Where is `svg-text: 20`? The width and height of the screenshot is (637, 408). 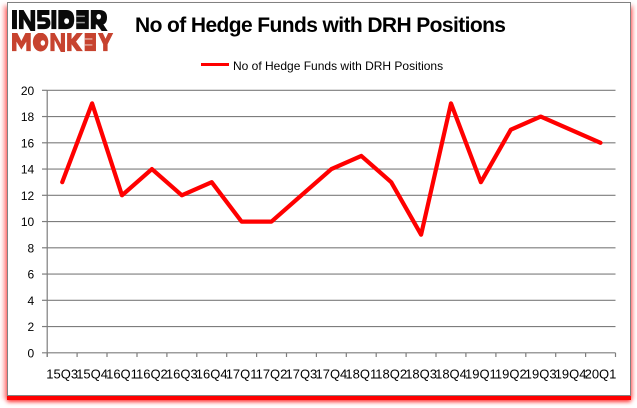
svg-text: 20 is located at coordinates (28, 91).